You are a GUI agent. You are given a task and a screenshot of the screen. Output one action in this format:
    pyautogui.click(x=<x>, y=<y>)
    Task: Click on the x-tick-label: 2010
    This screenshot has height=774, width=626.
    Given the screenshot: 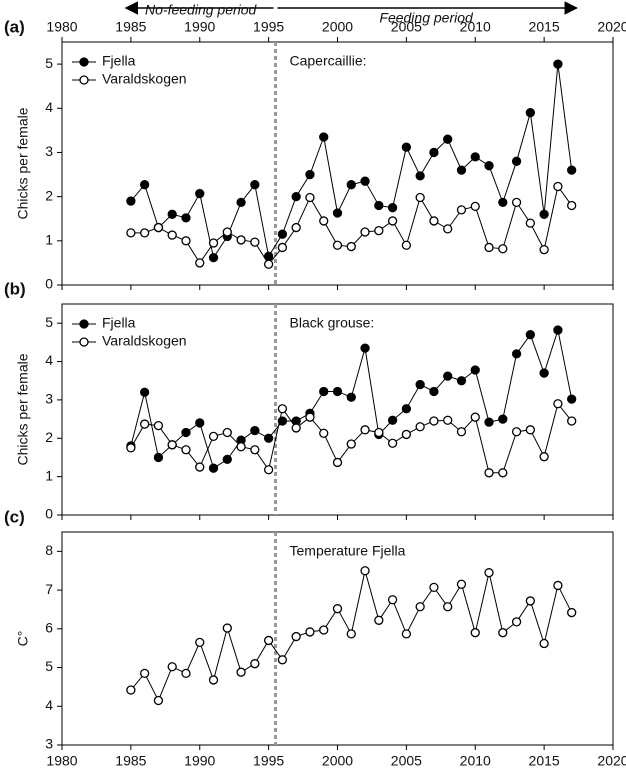 What is the action you would take?
    pyautogui.click(x=475, y=761)
    